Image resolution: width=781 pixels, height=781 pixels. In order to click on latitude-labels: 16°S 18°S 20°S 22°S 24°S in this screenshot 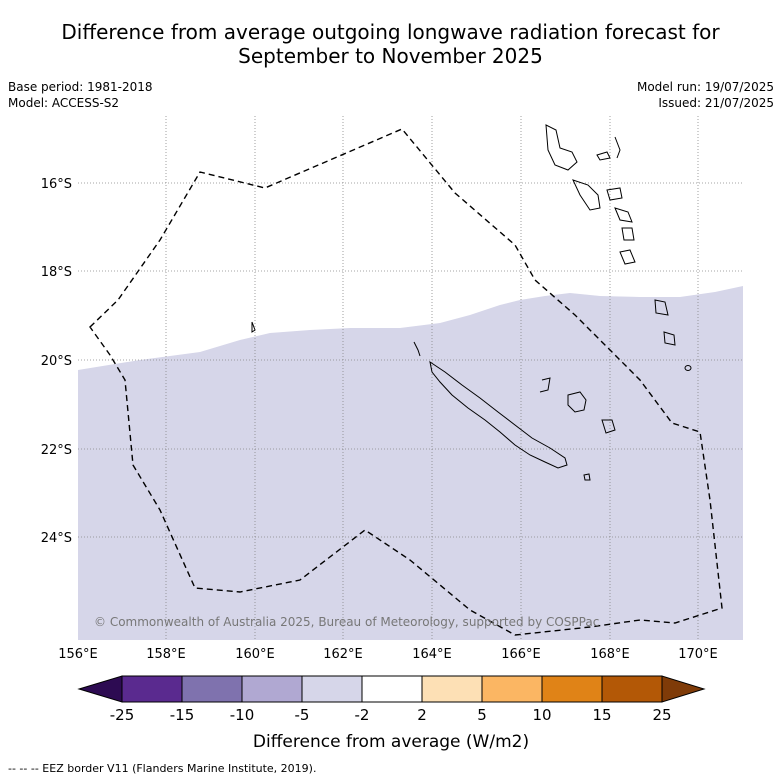, I will do `click(56, 361)`.